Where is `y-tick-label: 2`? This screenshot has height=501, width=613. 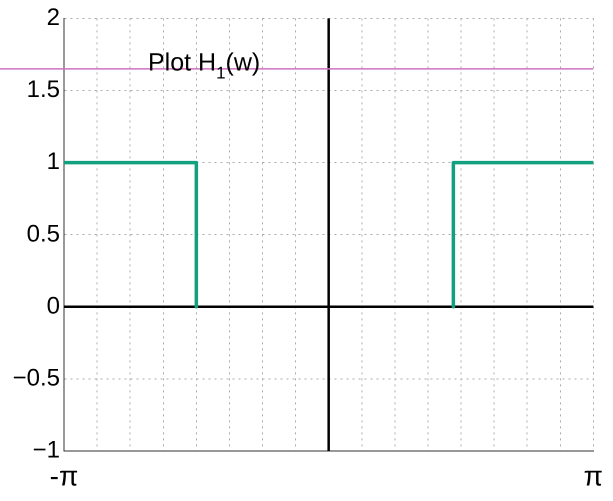 y-tick-label: 2 is located at coordinates (53, 18).